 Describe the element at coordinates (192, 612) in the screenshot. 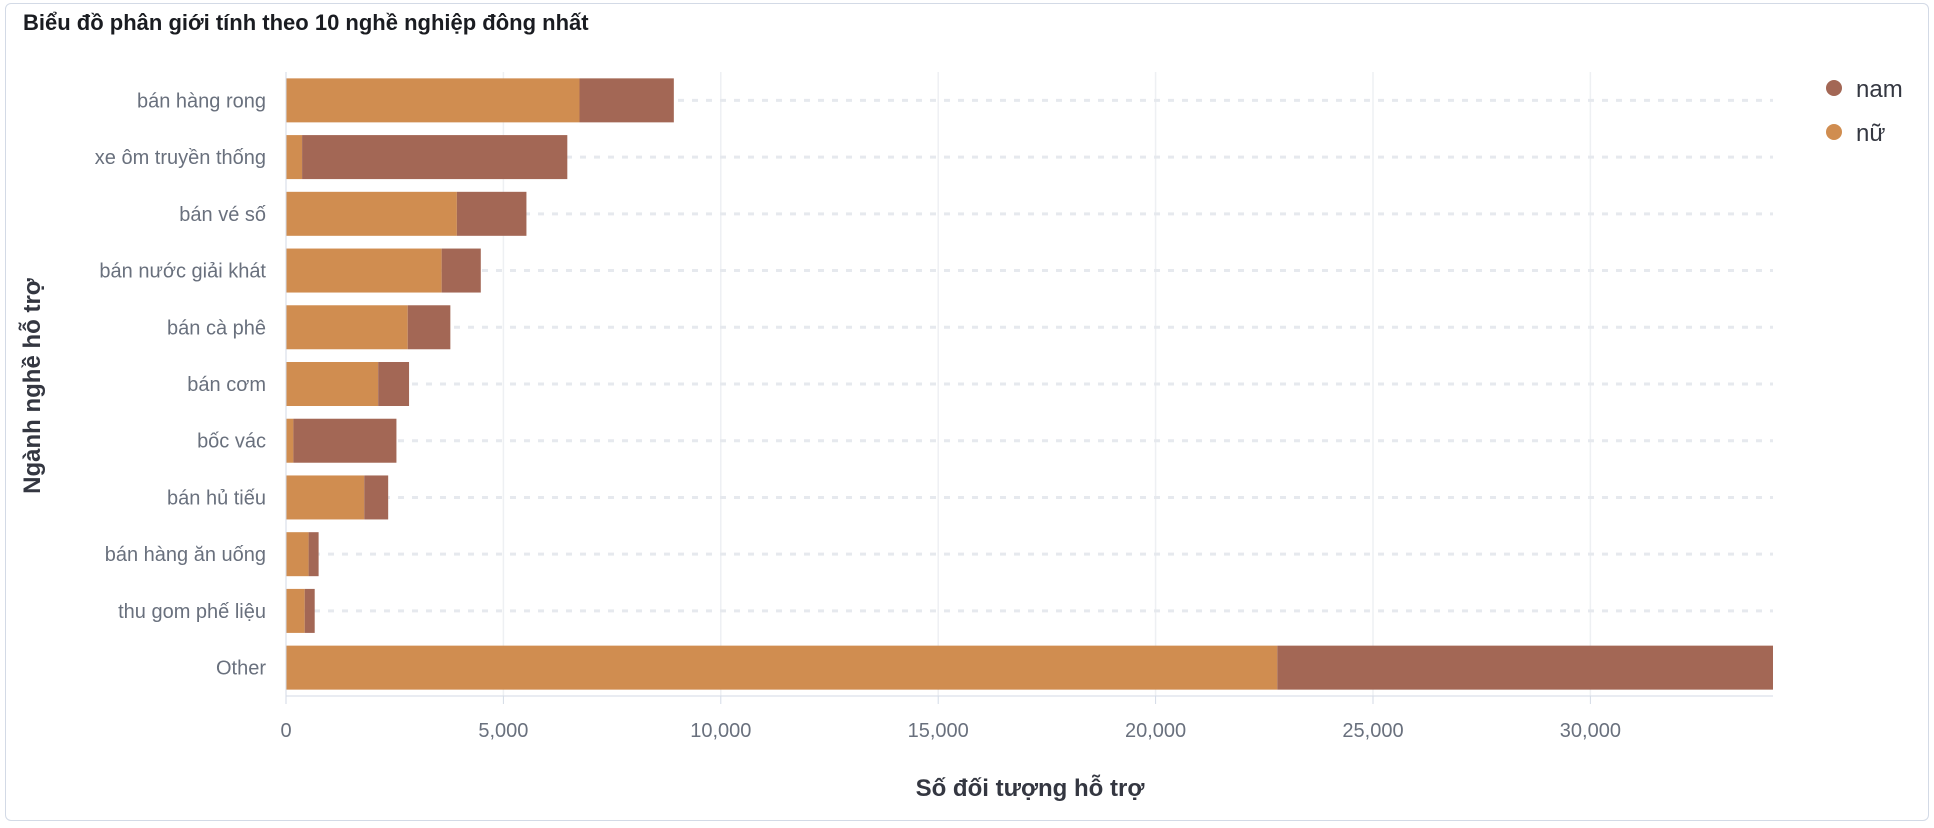

I see `y-tick-label: thu gom phế liệu` at that location.